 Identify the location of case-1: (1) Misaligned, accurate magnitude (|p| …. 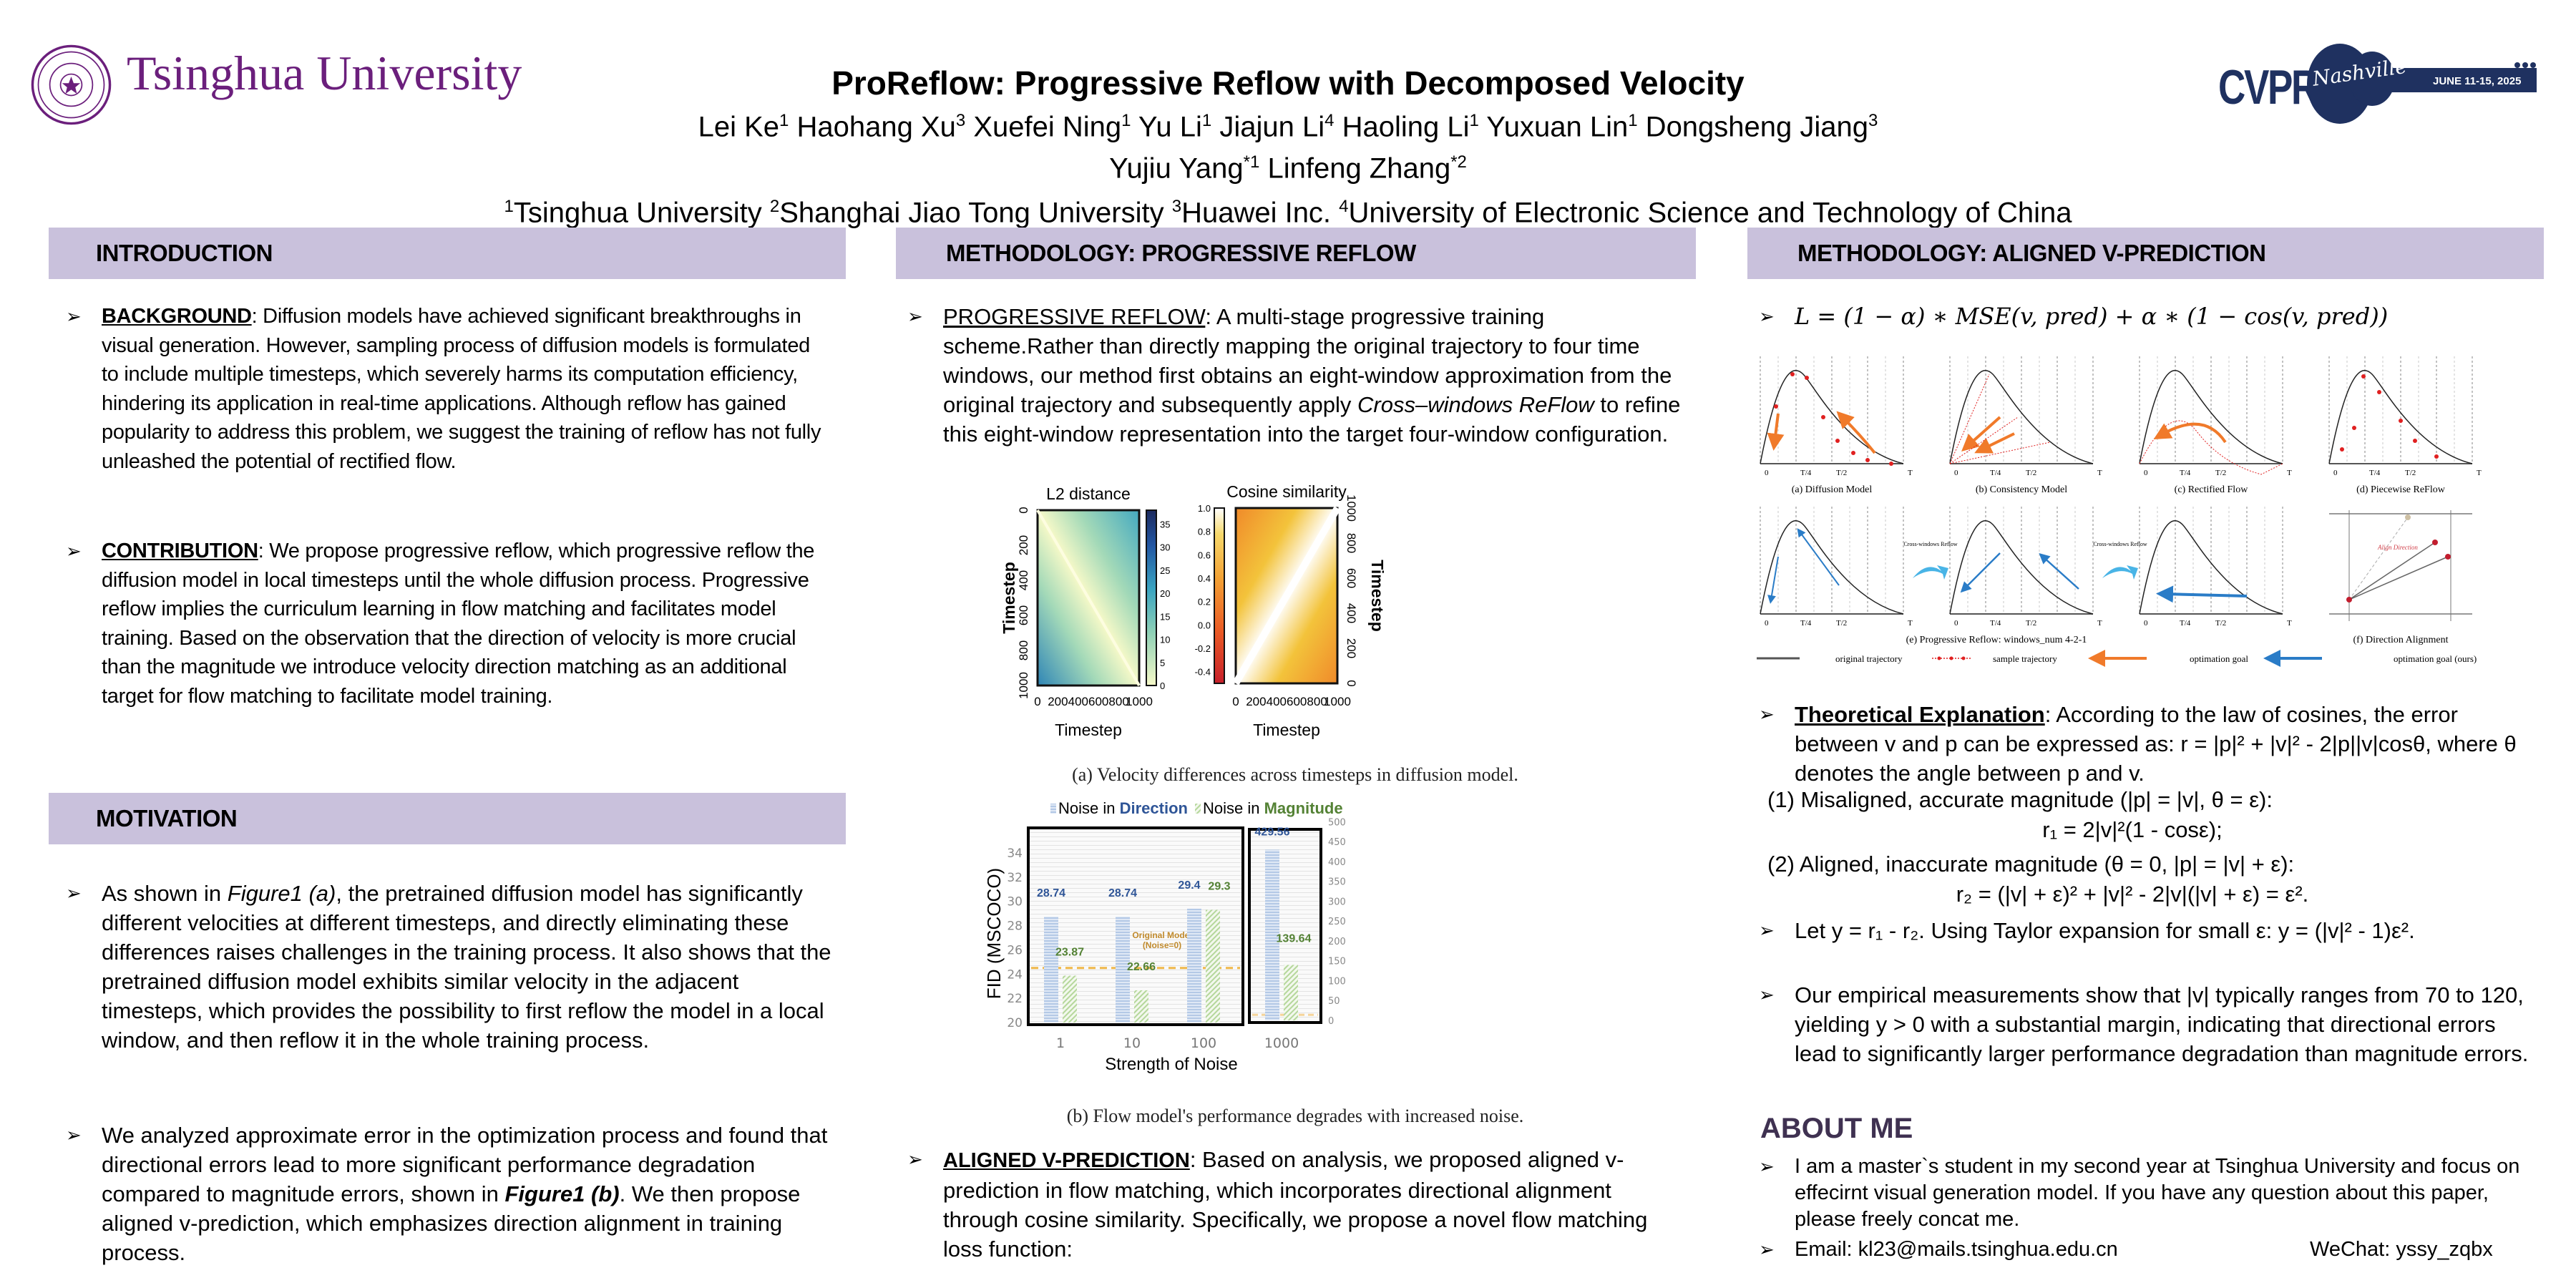
(2020, 799).